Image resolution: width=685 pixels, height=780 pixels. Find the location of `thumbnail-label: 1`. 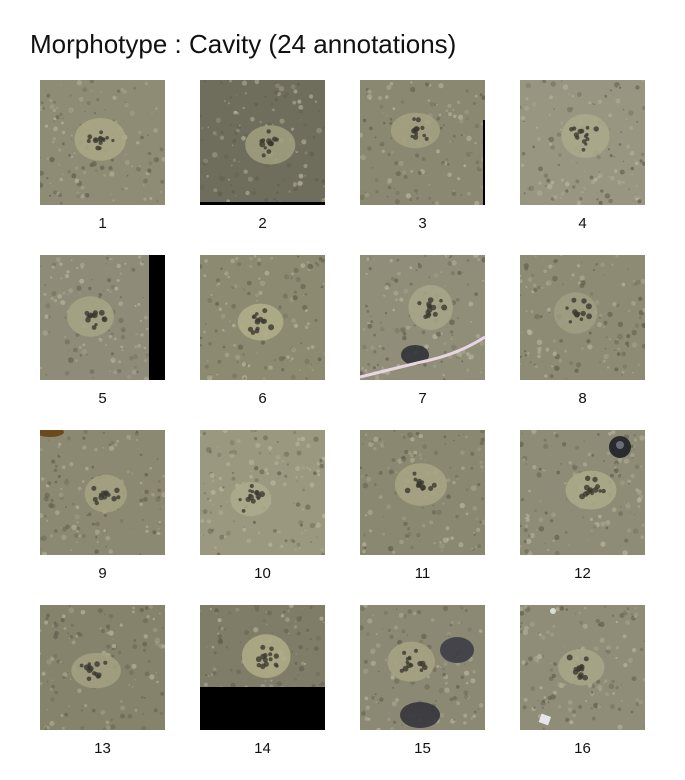

thumbnail-label: 1 is located at coordinates (102, 223).